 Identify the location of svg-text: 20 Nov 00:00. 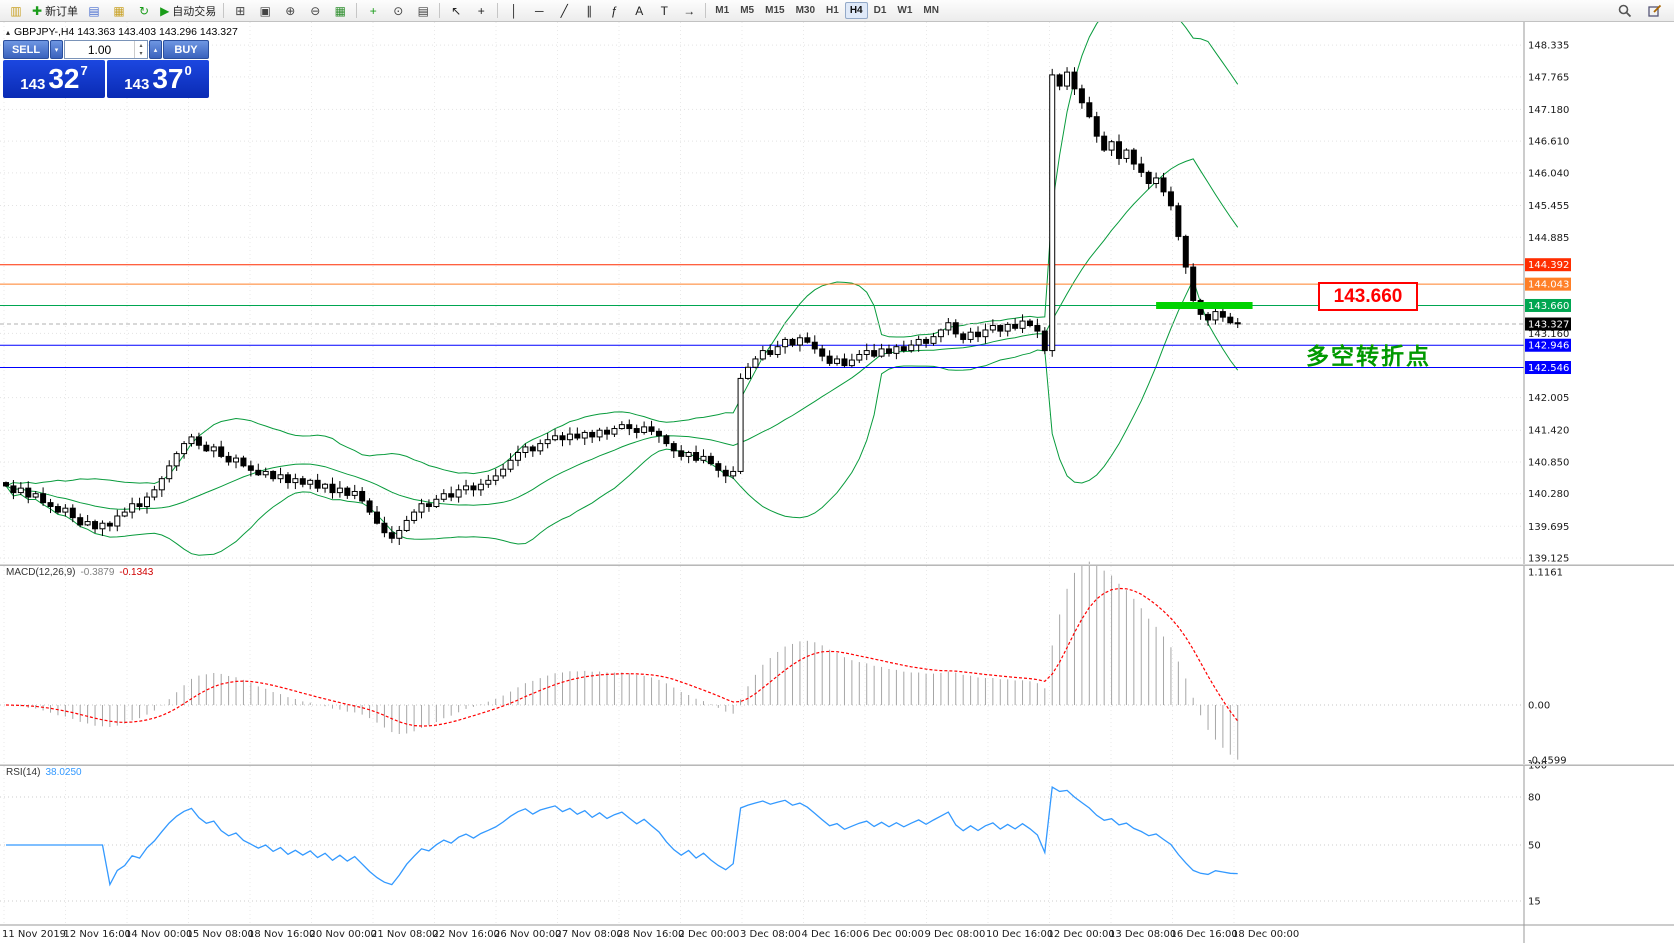
(343, 934).